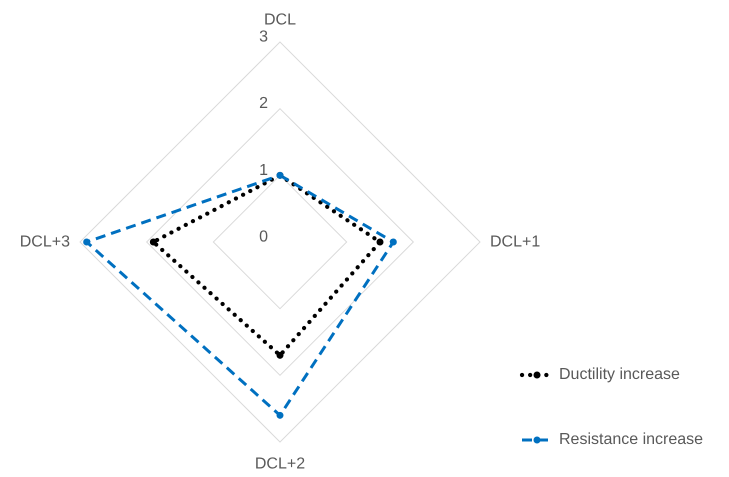  I want to click on spoke-label: DCL+1, so click(515, 242).